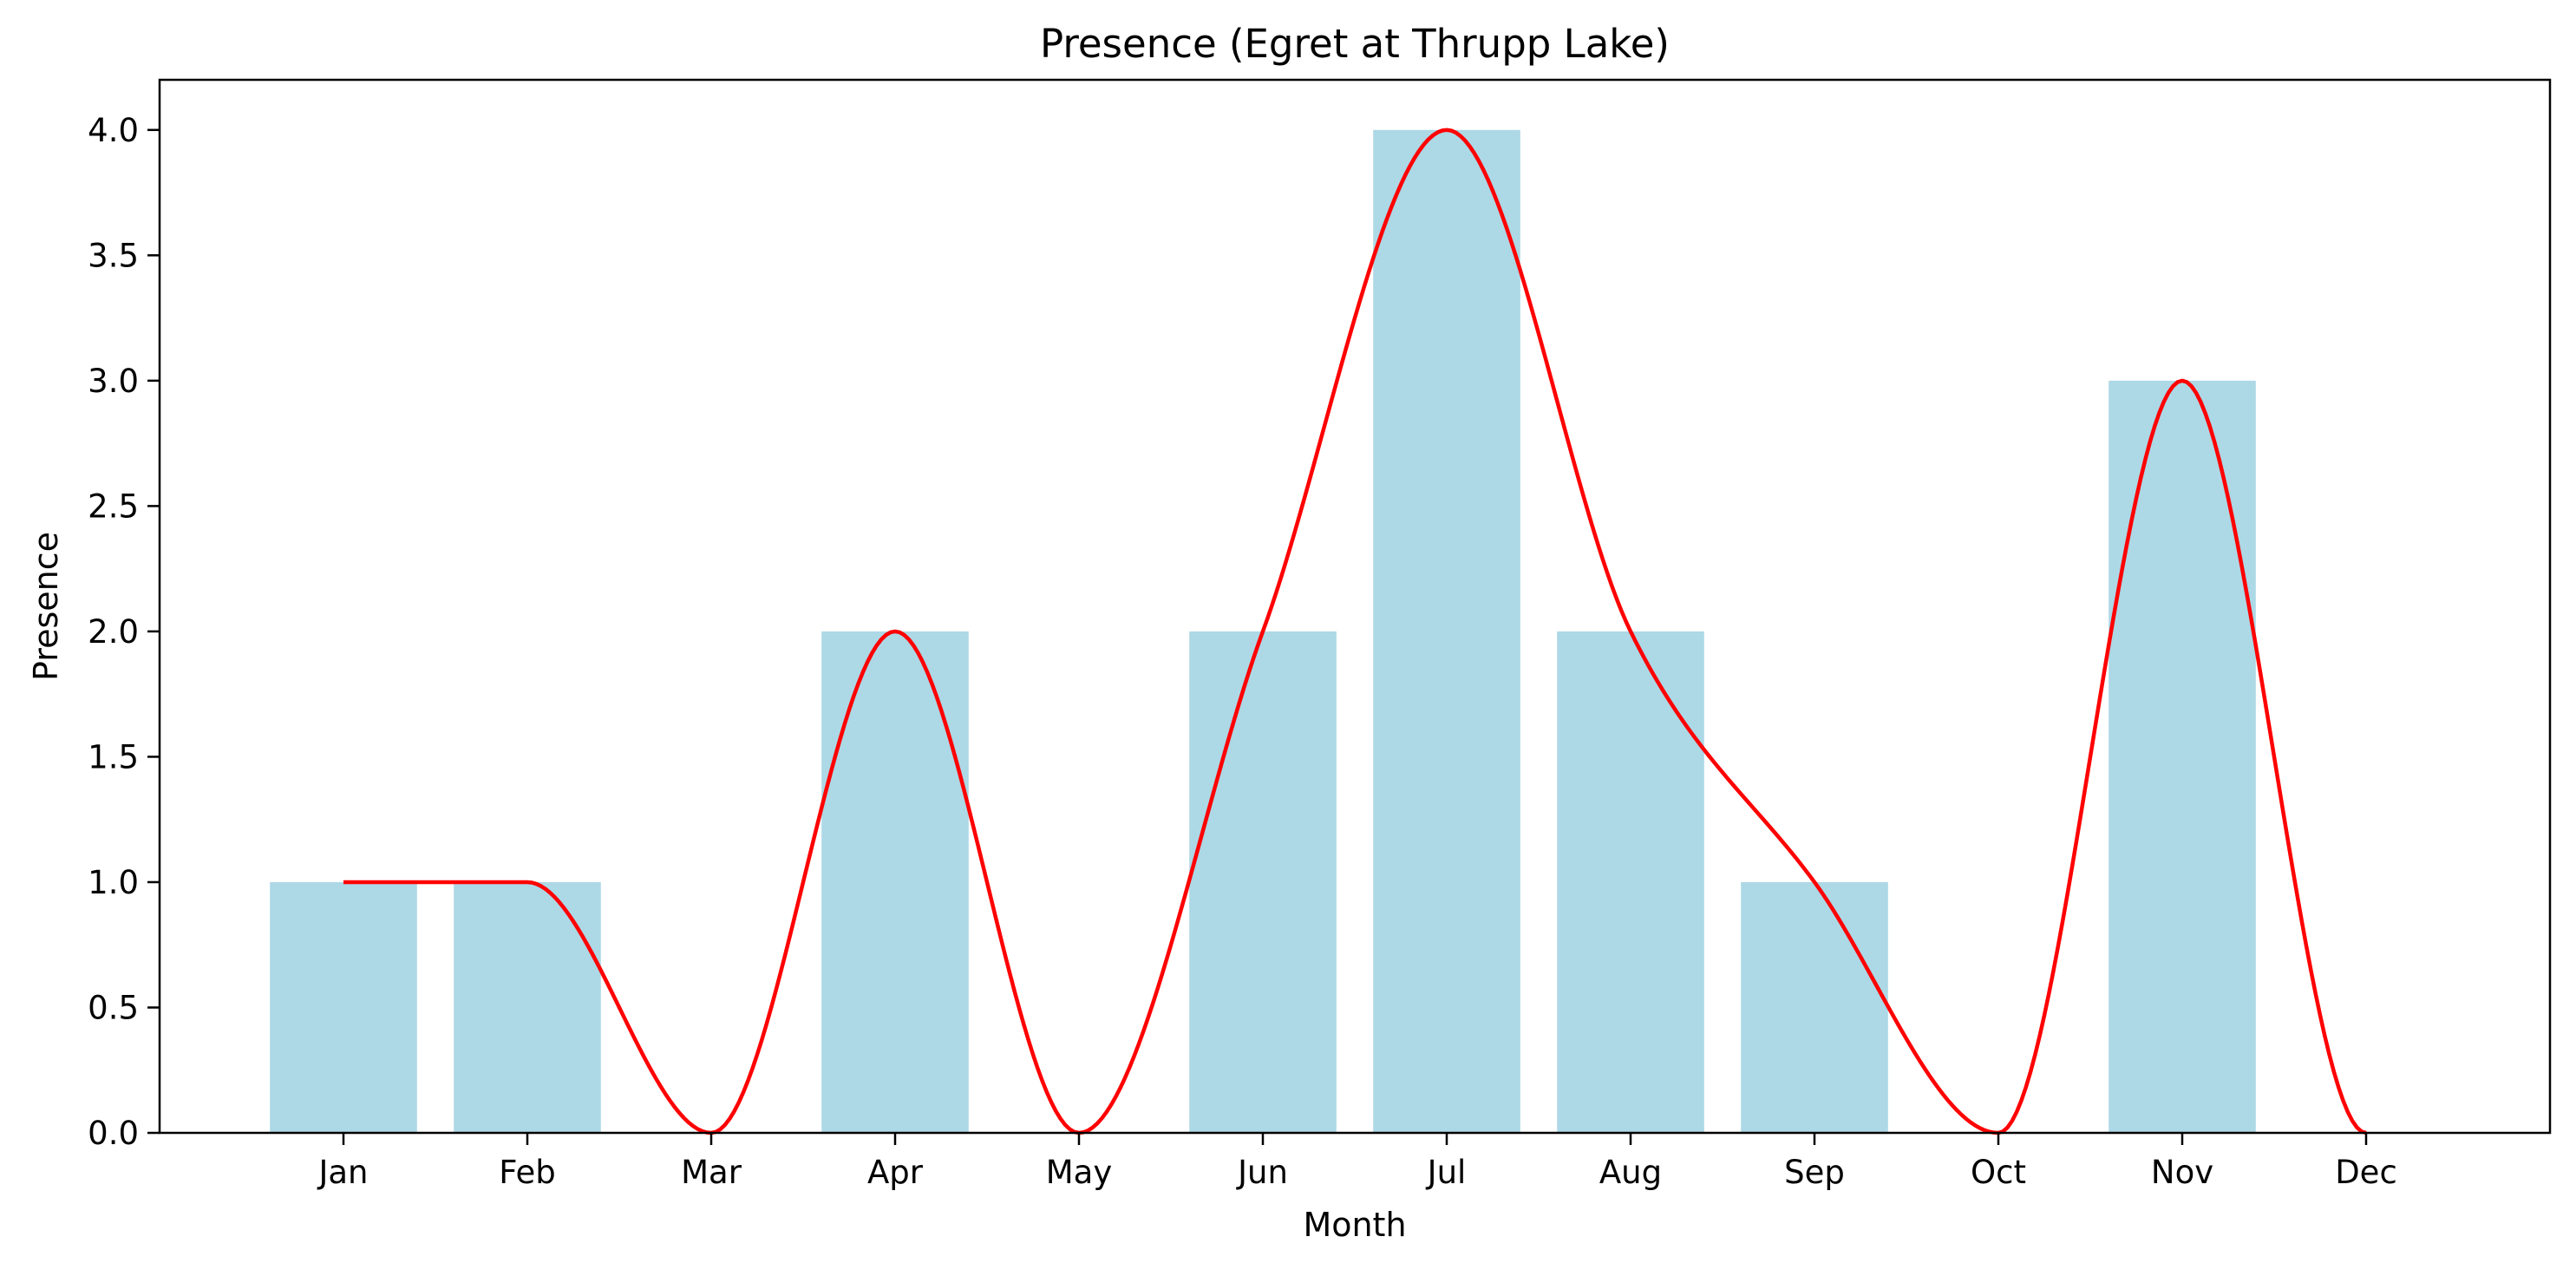 The image size is (2576, 1276). Describe the element at coordinates (113, 1133) in the screenshot. I see `y-tick-label: 0.0` at that location.